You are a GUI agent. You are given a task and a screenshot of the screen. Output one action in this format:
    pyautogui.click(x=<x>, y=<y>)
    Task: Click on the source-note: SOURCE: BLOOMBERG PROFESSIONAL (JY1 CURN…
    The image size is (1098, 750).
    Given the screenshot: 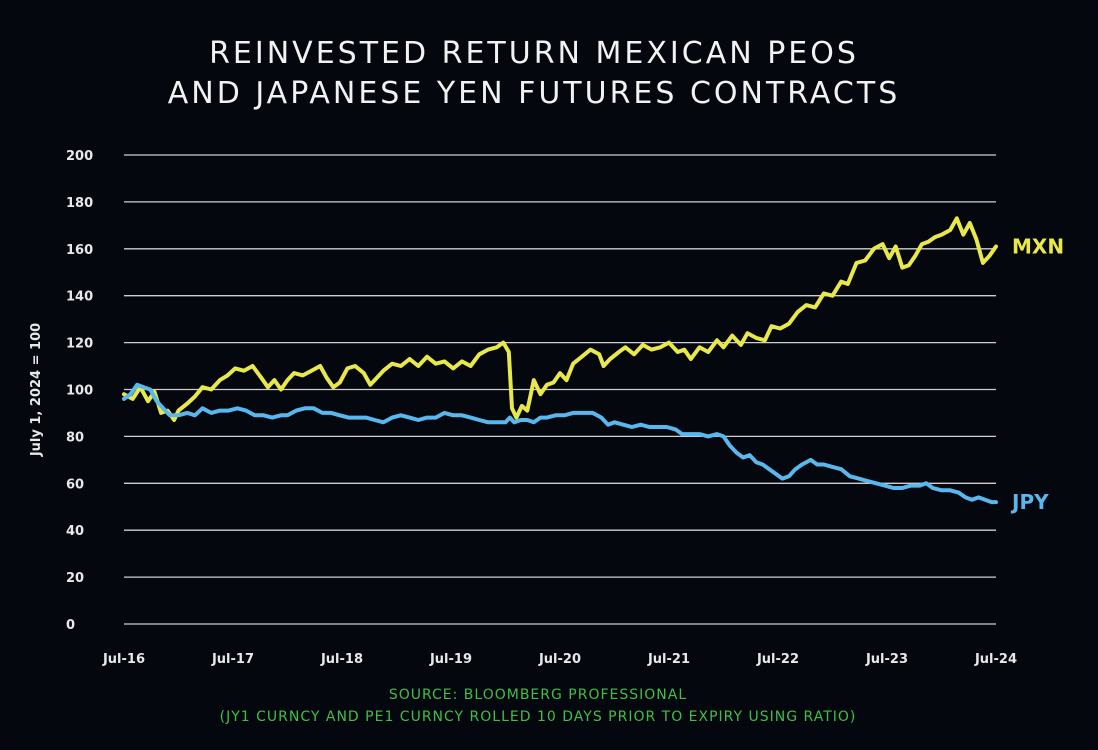 What is the action you would take?
    pyautogui.click(x=538, y=706)
    